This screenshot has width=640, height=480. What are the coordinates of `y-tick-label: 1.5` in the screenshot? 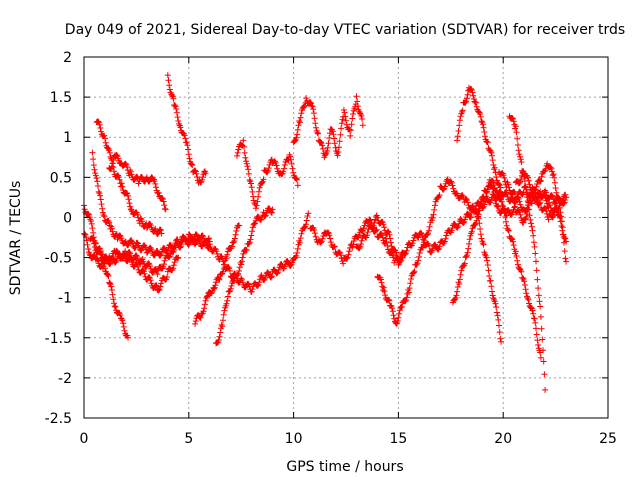 It's located at (61, 98).